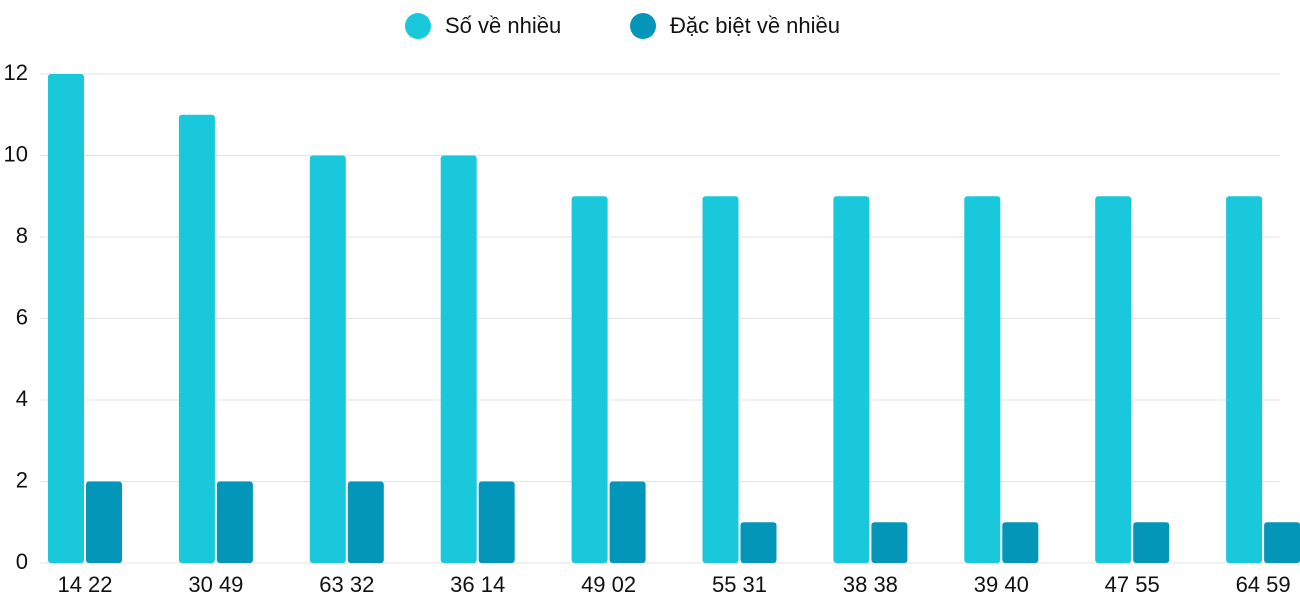  Describe the element at coordinates (22, 561) in the screenshot. I see `y-tick-label: 0` at that location.